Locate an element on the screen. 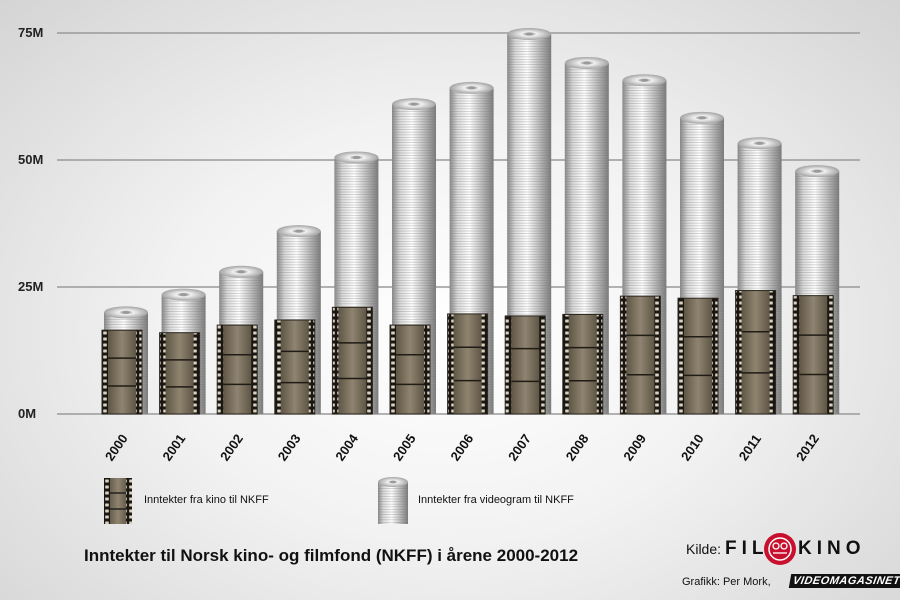 The image size is (900, 600). x-tick-label: 2008 is located at coordinates (577, 447).